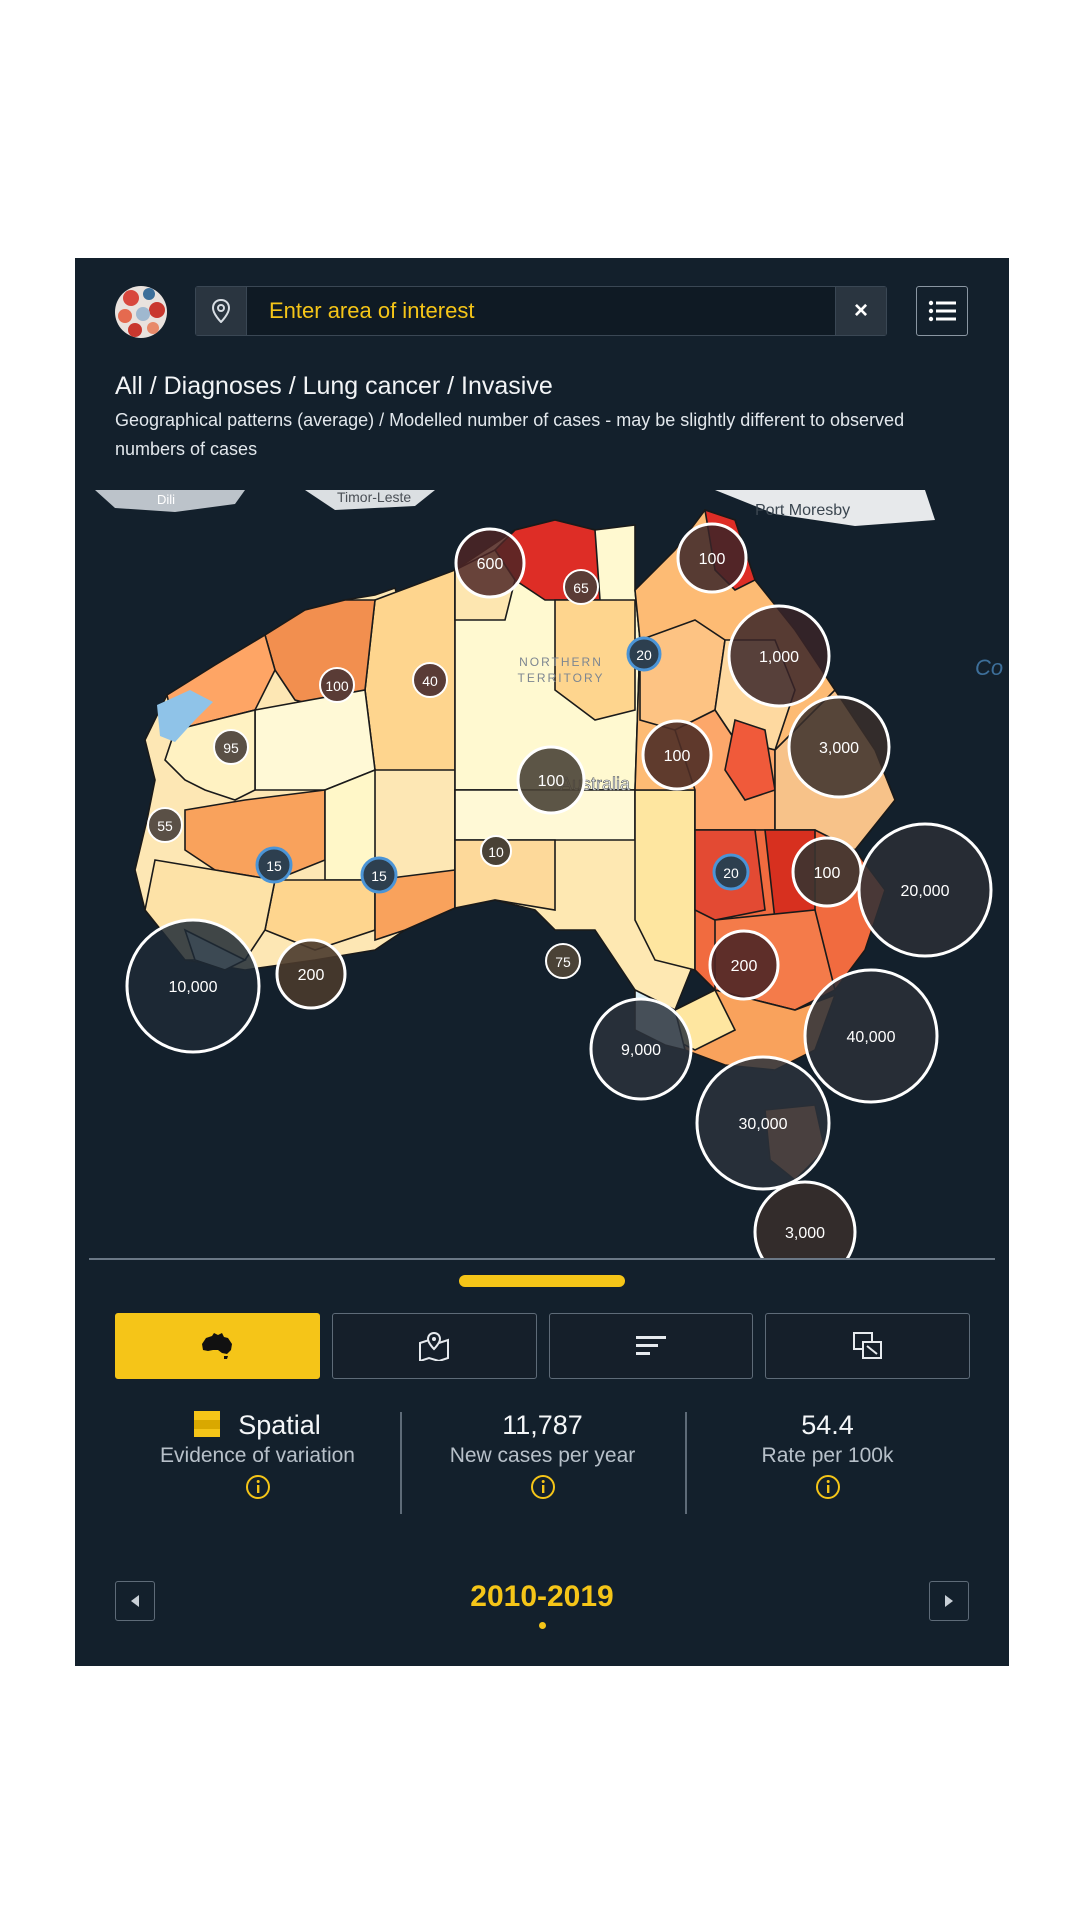  I want to click on cluster-40: 40, so click(430, 680).